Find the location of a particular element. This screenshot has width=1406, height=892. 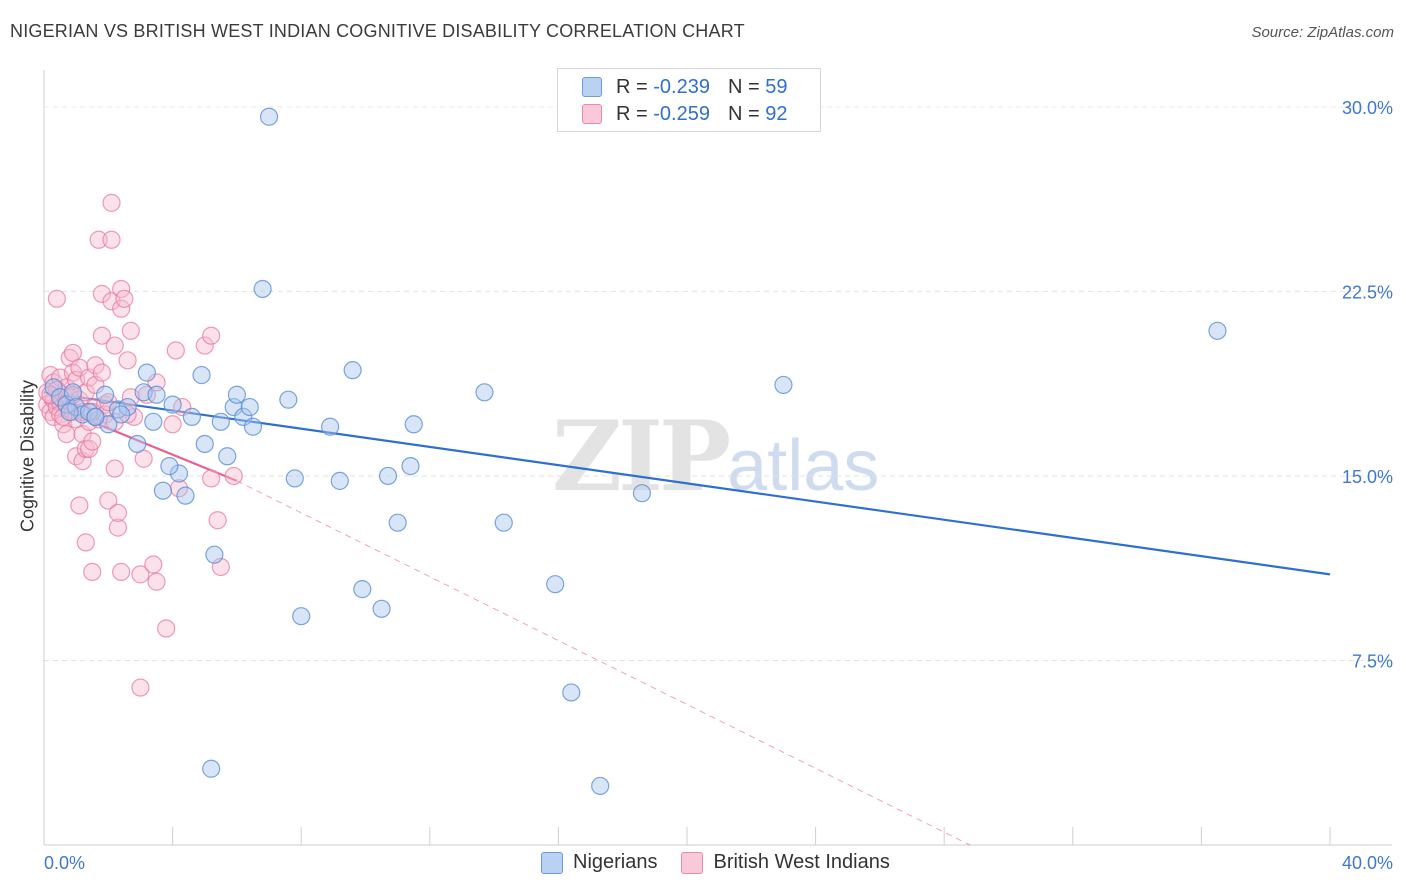

legend-swatch-pink is located at coordinates (592, 114).